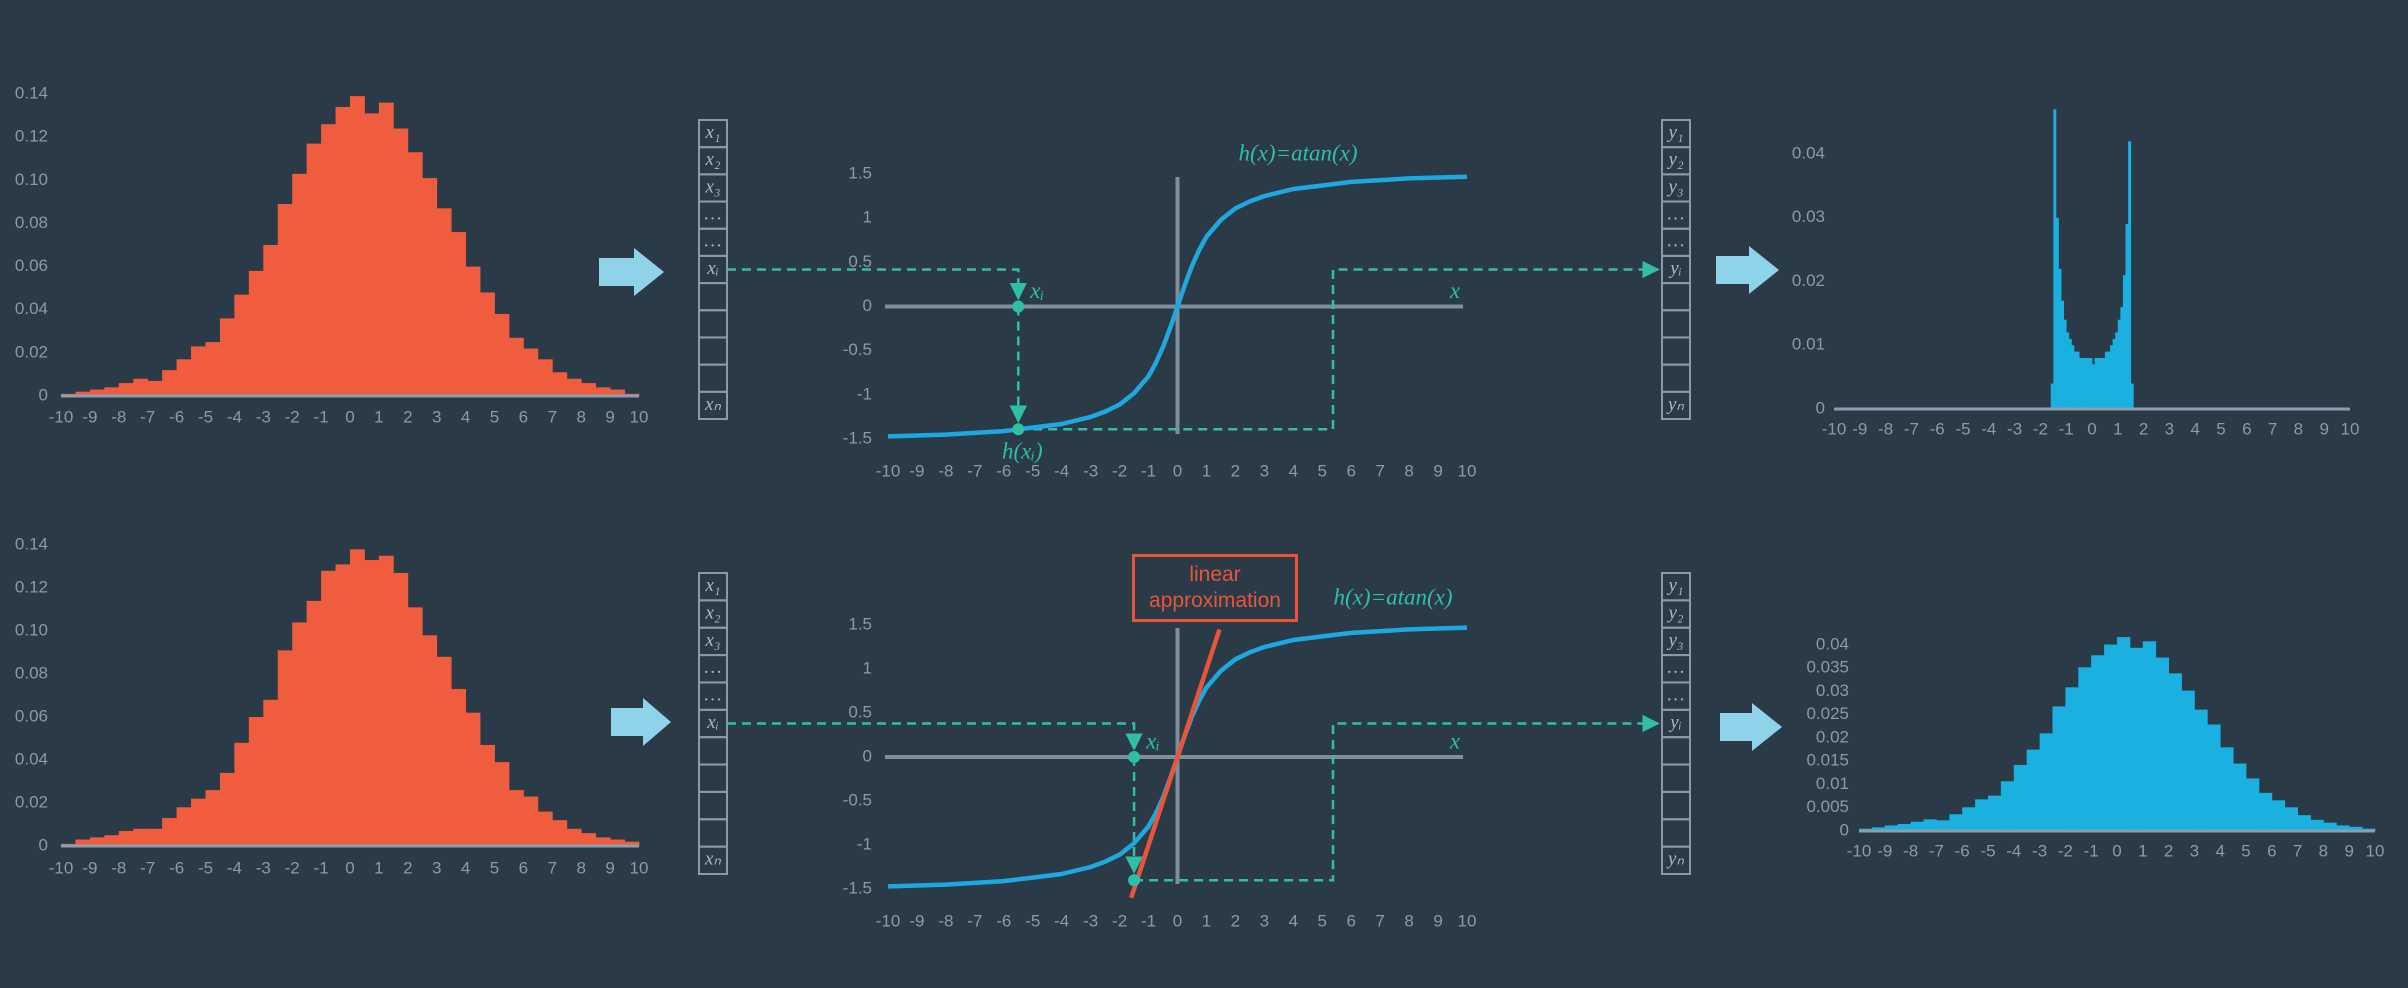 Image resolution: width=2408 pixels, height=988 pixels. Describe the element at coordinates (712, 612) in the screenshot. I see `vector-label: x₂` at that location.